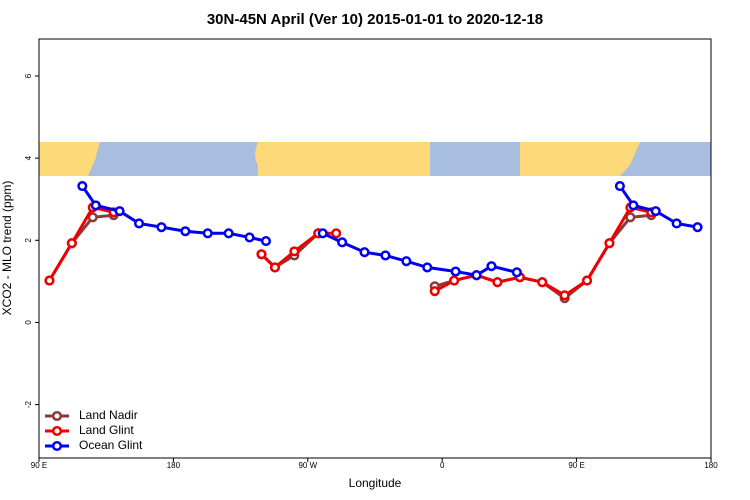 The image size is (750, 500). I want to click on x-tick-label: 90 W, so click(307, 465).